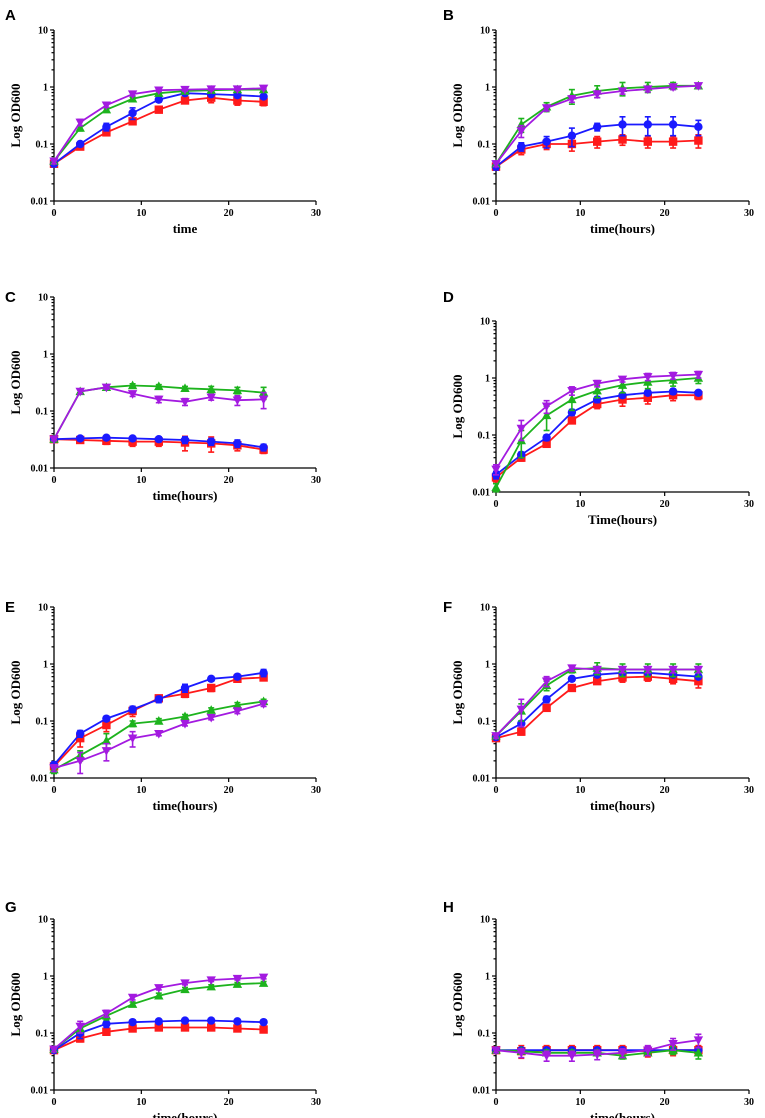 This screenshot has height=1118, width=765. Describe the element at coordinates (622, 519) in the screenshot. I see `x-axis-title: Time(hours)` at that location.